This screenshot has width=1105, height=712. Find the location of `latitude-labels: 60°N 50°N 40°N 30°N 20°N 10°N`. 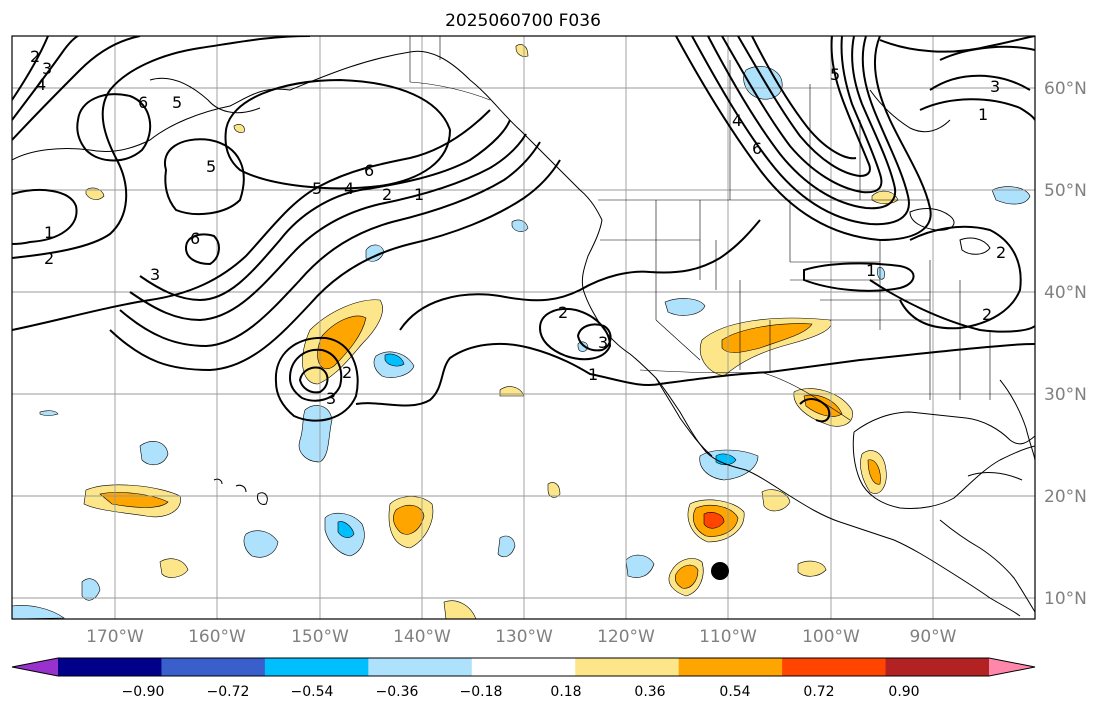

latitude-labels: 60°N 50°N 40°N 30°N 20°N 10°N is located at coordinates (1065, 344).